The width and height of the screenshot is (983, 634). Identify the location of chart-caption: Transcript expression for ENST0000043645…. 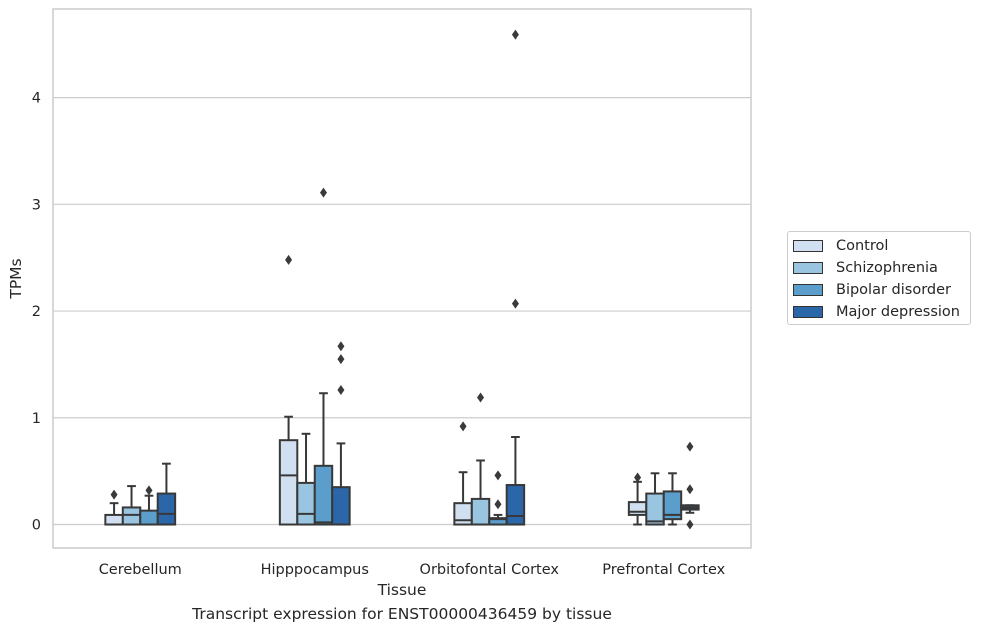
(402, 614).